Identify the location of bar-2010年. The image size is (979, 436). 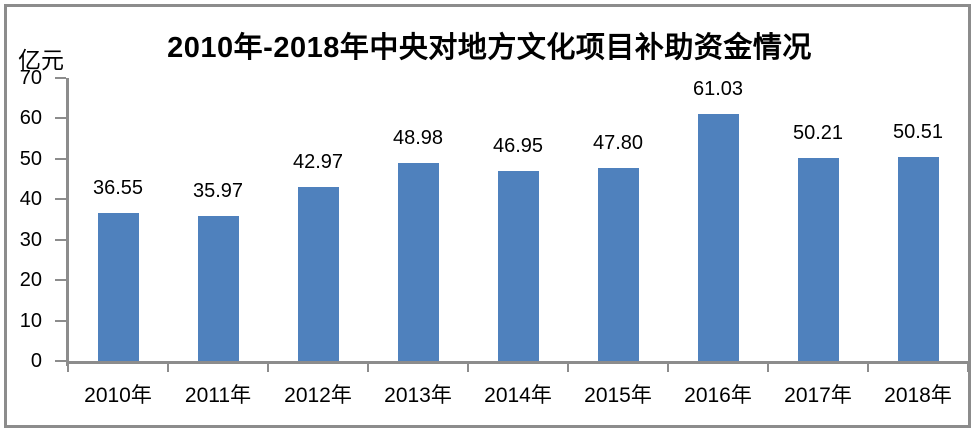
(118, 287).